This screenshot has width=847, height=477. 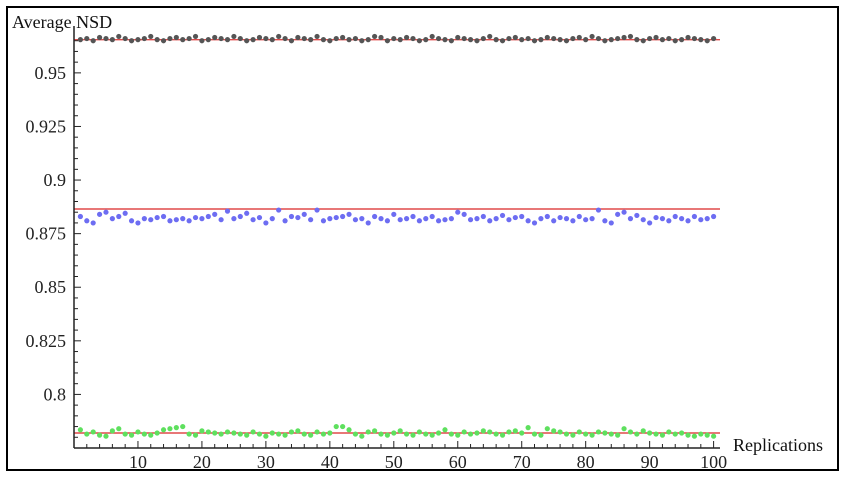 I want to click on x-tick-label: 60, so click(x=458, y=460).